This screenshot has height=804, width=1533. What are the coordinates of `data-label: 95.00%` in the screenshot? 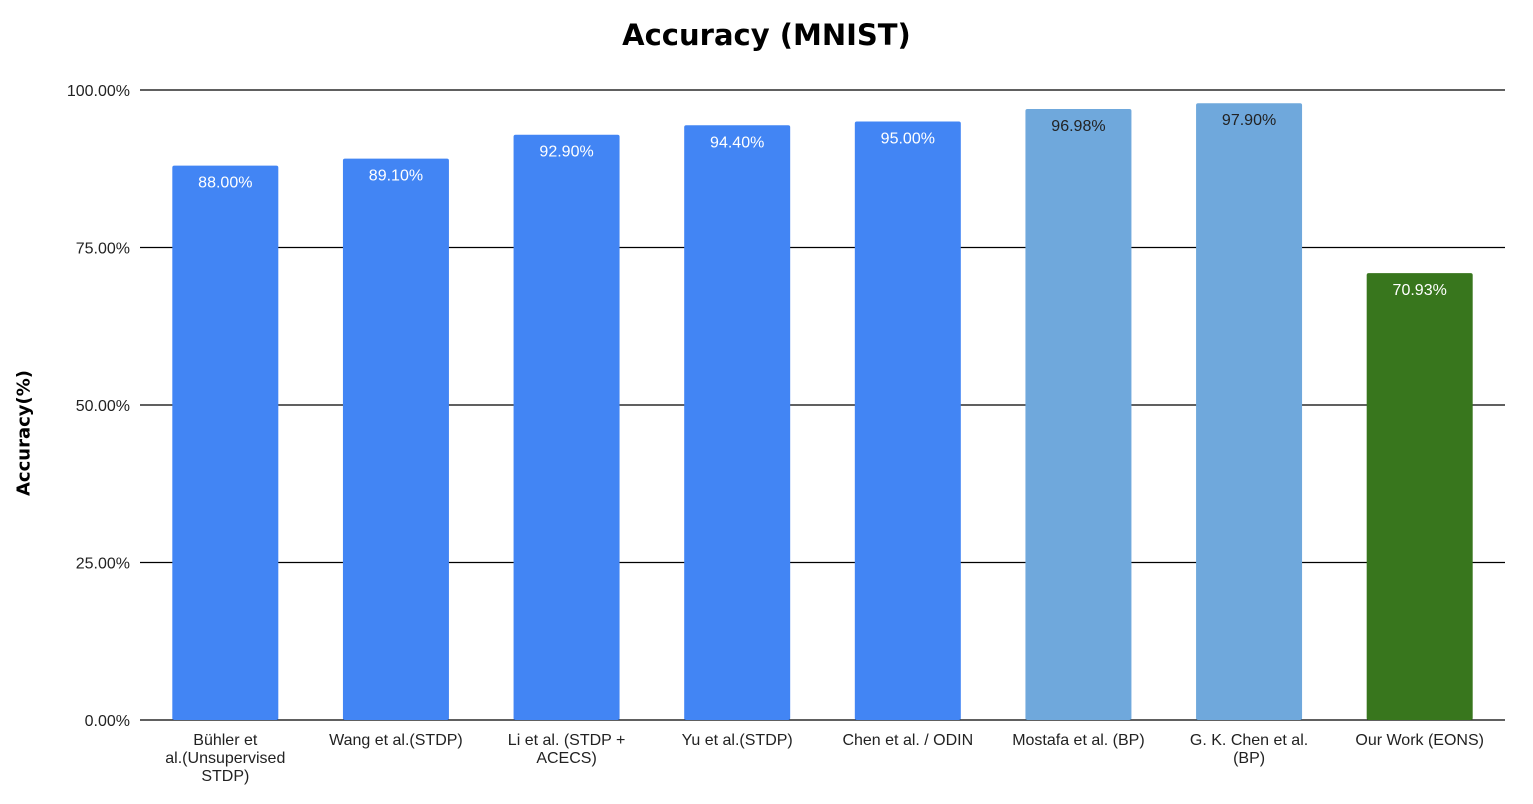 It's located at (908, 139).